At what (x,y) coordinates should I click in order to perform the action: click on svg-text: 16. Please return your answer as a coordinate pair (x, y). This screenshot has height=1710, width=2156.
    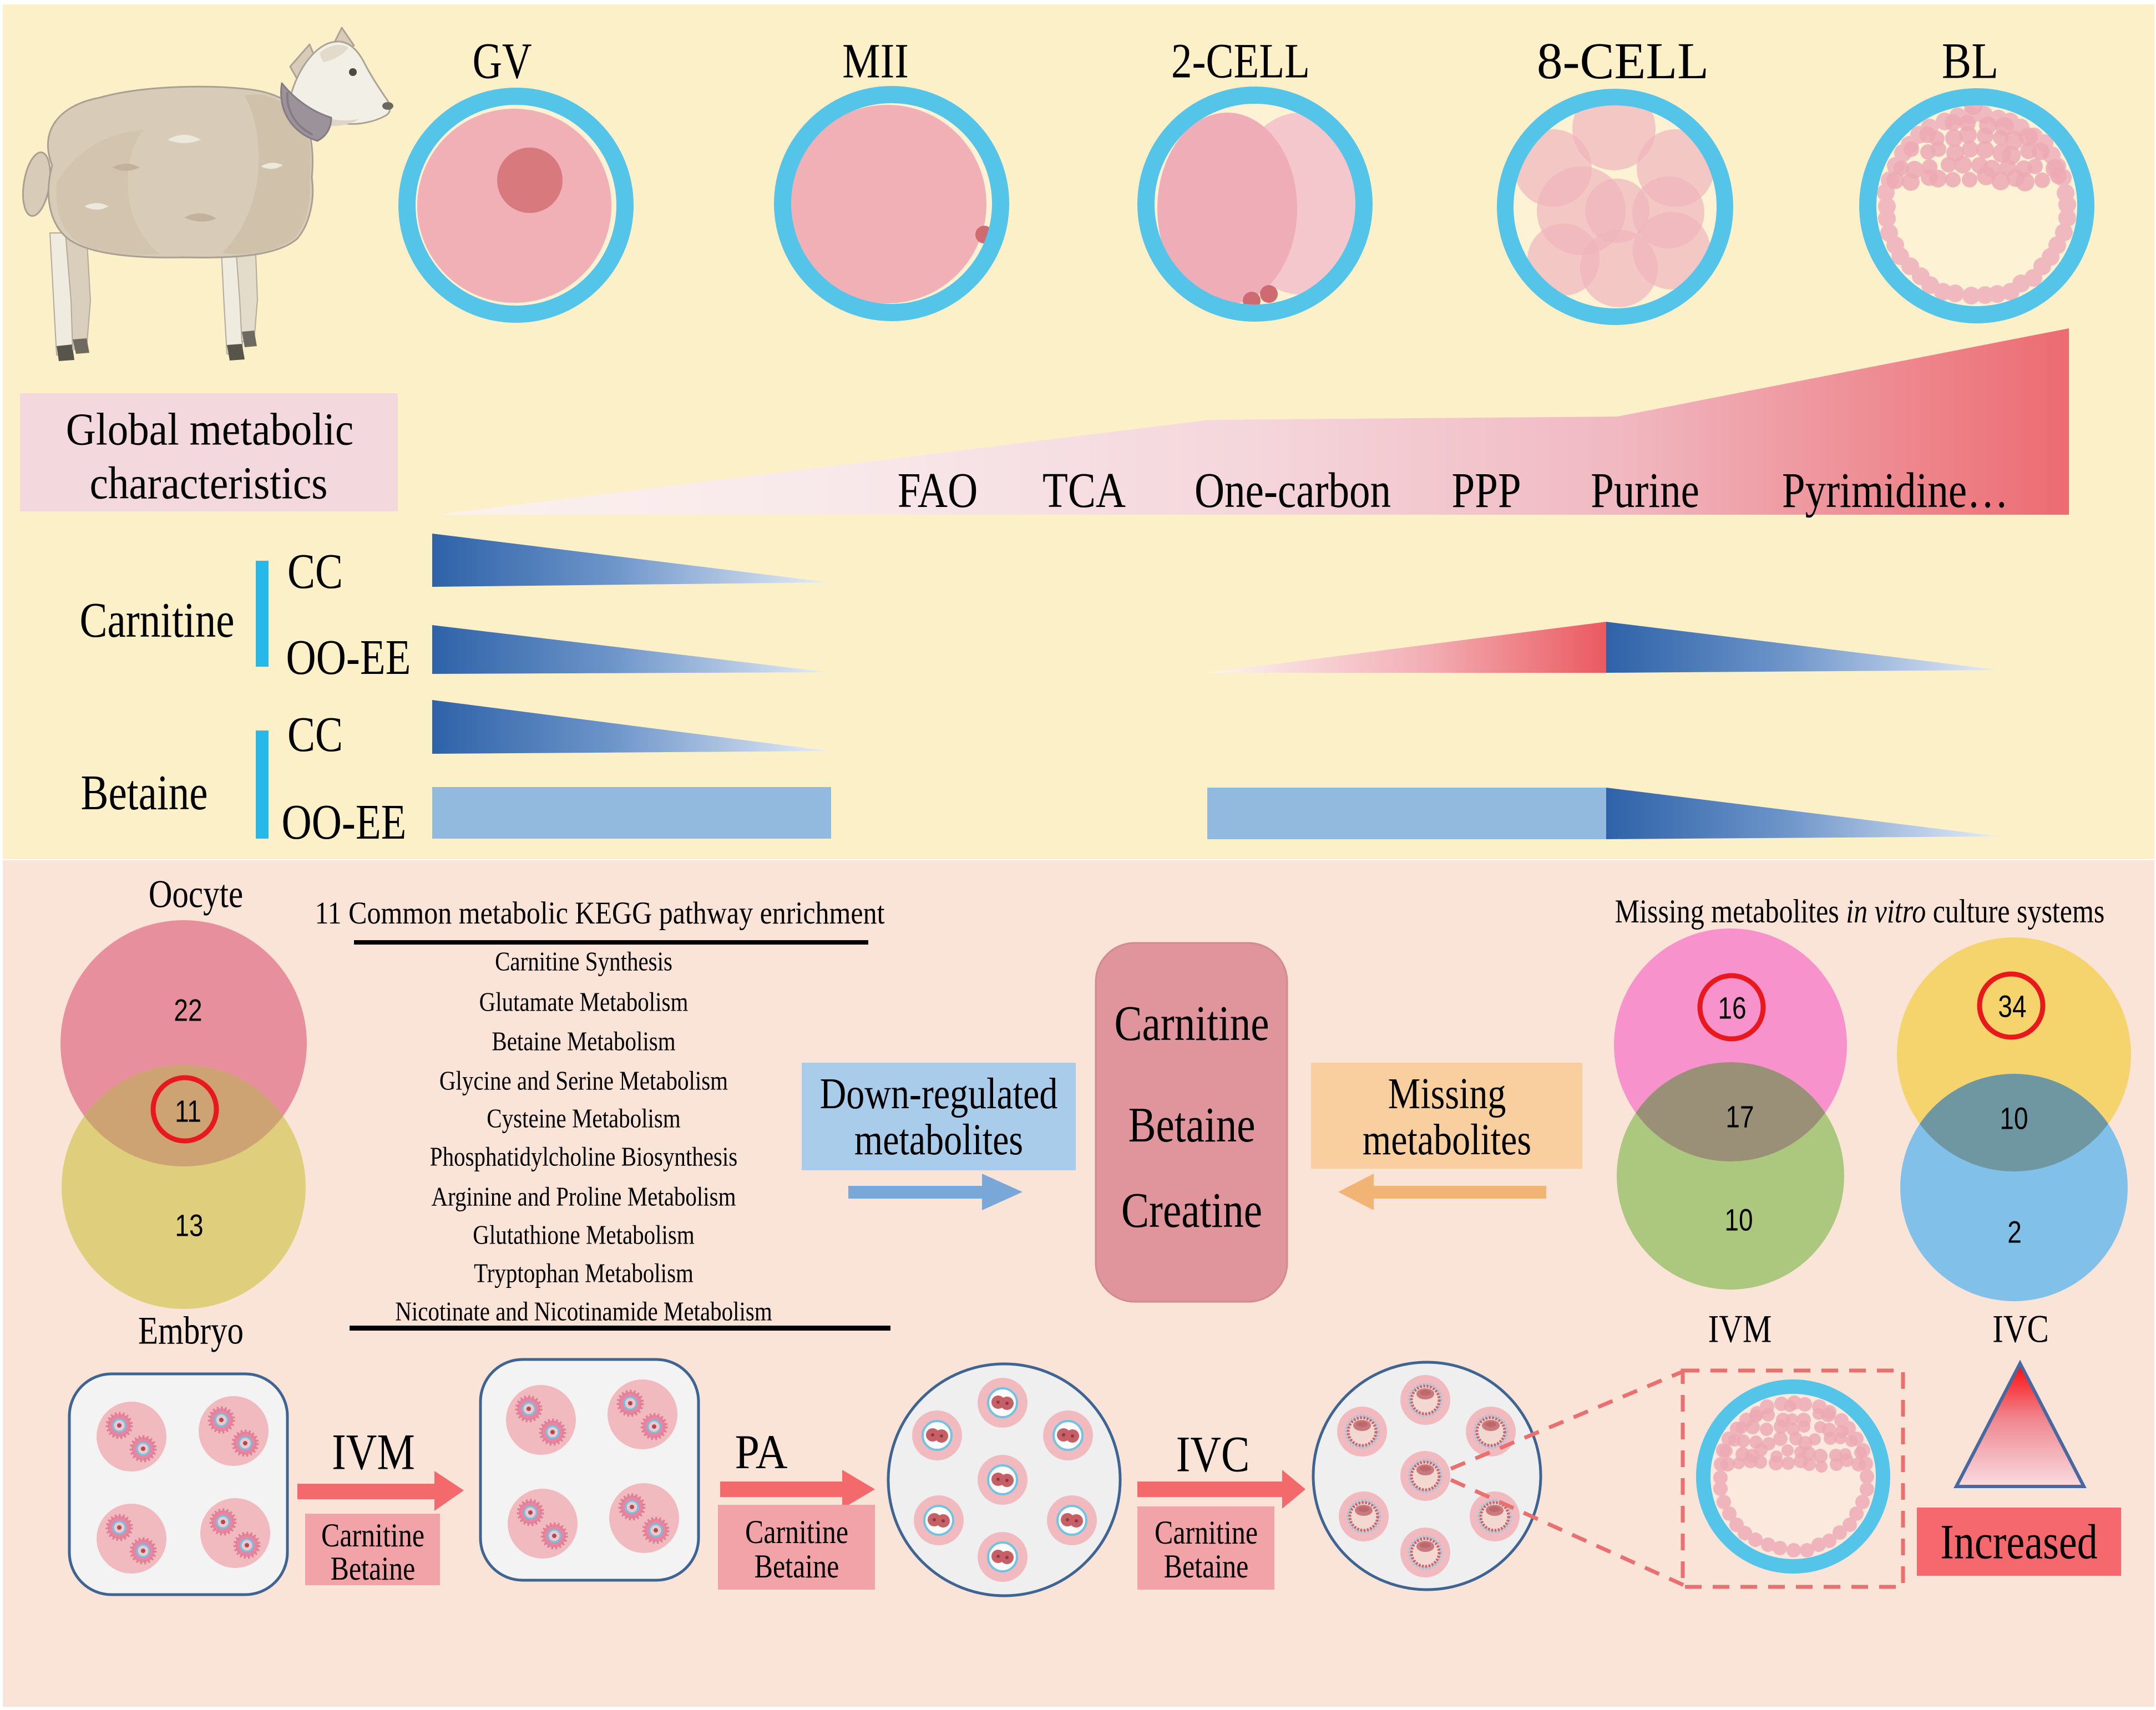
    Looking at the image, I should click on (1732, 1008).